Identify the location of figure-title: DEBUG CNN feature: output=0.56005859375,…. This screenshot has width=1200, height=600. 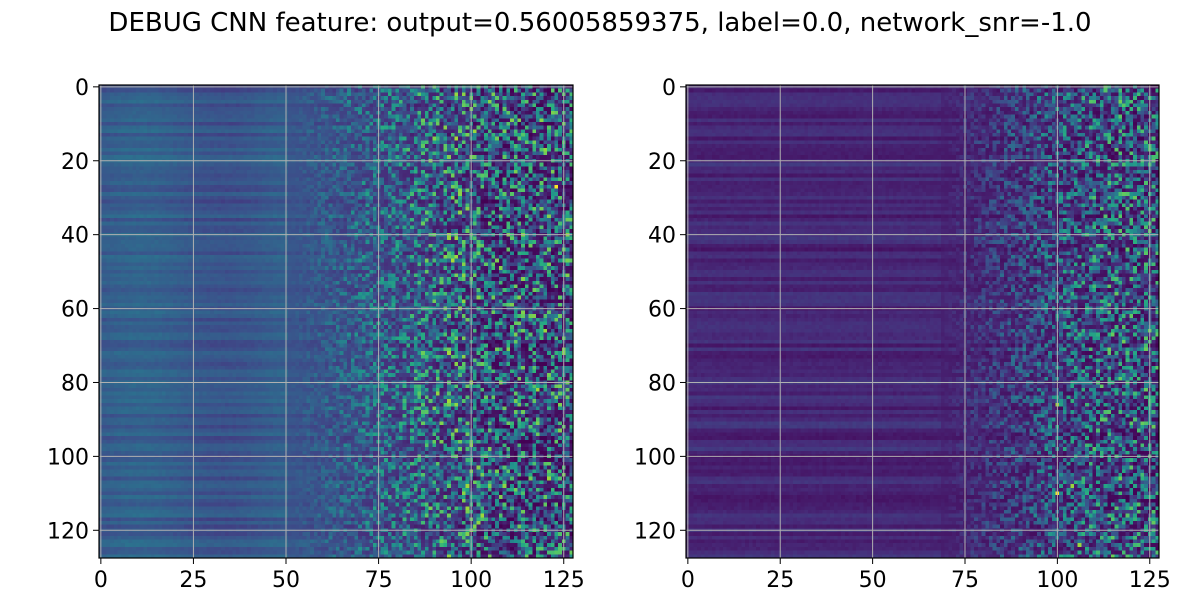
(600, 23).